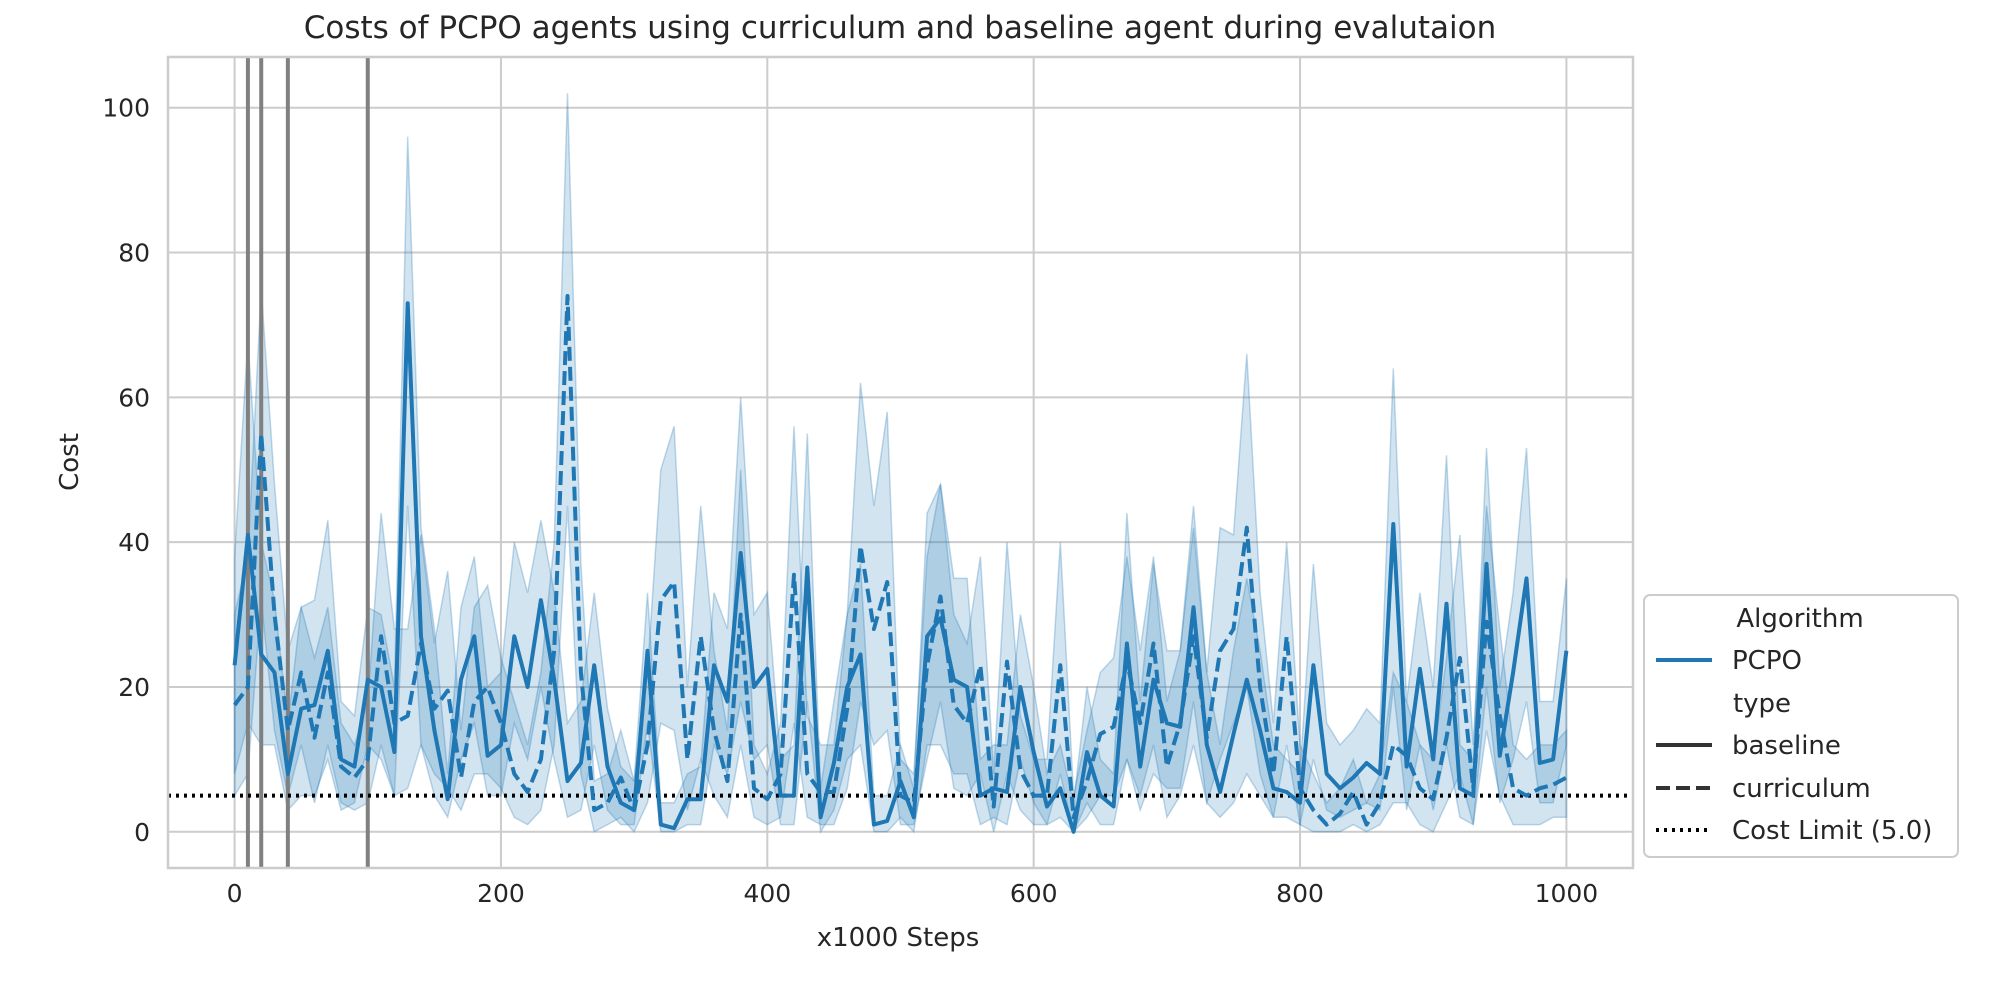 This screenshot has height=1000, width=2000. I want to click on legend-curriculum-label: curriculum, so click(1801, 789).